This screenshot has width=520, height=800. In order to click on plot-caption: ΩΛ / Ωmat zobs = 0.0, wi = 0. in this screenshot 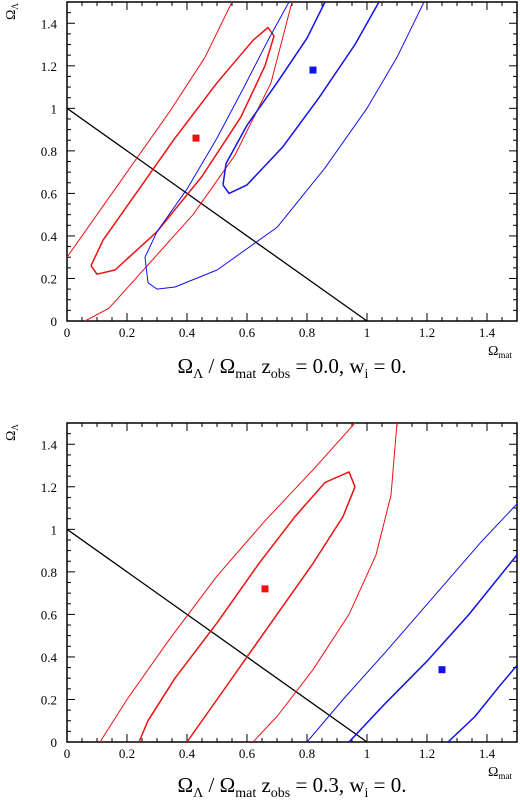, I will do `click(292, 368)`.